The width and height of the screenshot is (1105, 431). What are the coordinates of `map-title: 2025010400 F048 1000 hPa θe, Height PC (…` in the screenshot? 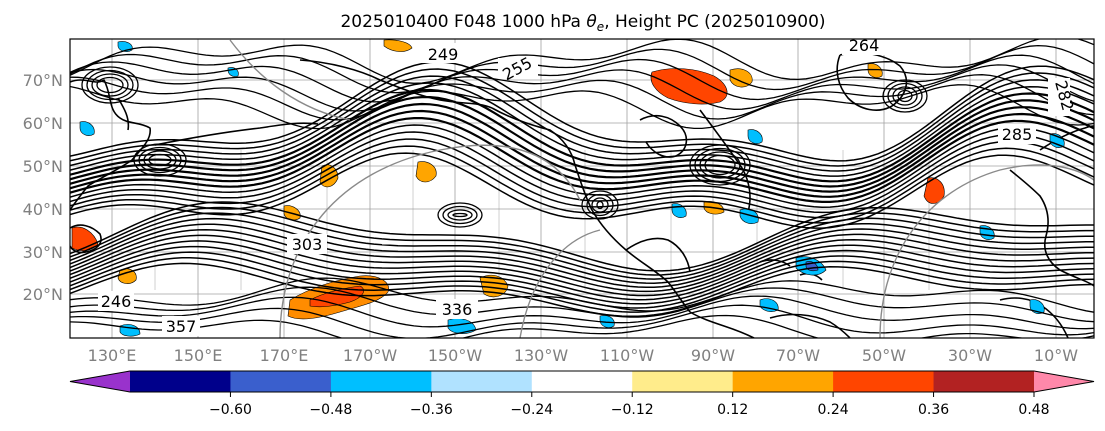 It's located at (582, 23).